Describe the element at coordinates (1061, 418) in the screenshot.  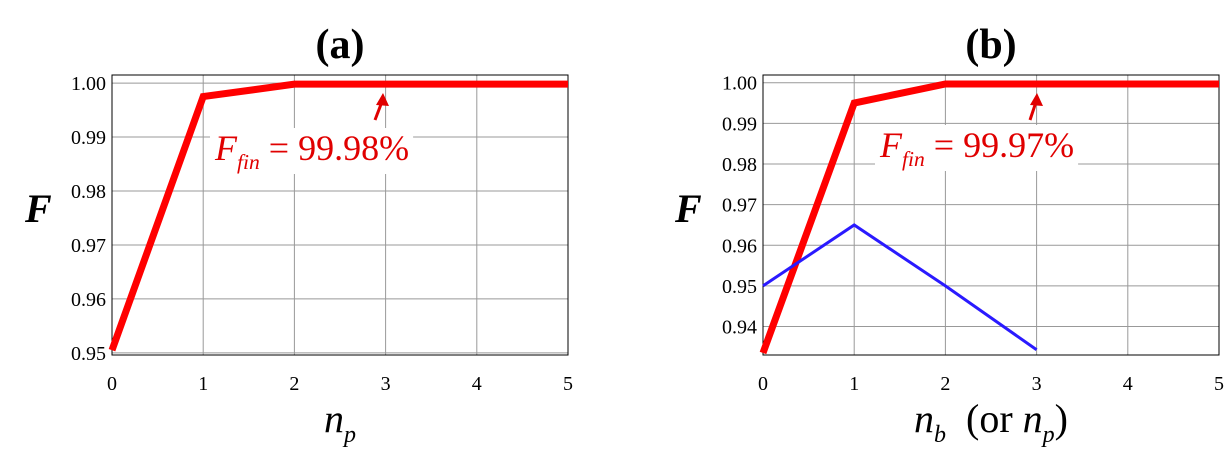
I see `text-segment: )` at that location.